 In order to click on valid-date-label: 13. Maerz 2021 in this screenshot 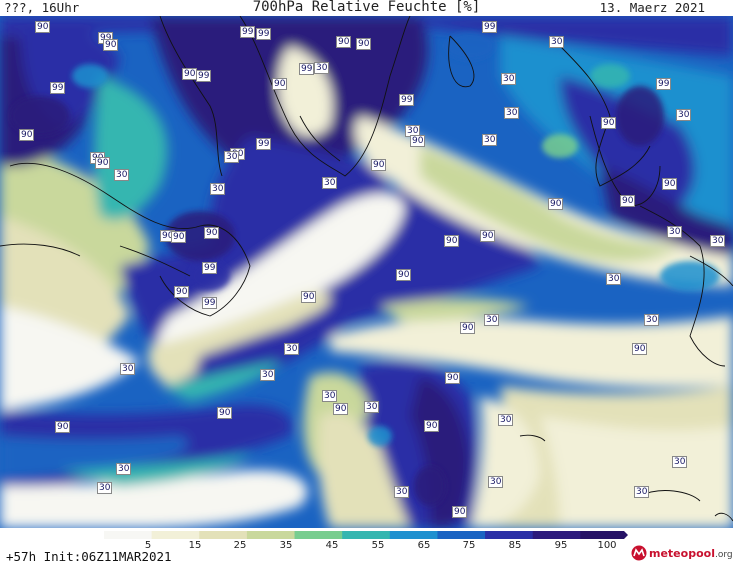, I will do `click(652, 7)`.